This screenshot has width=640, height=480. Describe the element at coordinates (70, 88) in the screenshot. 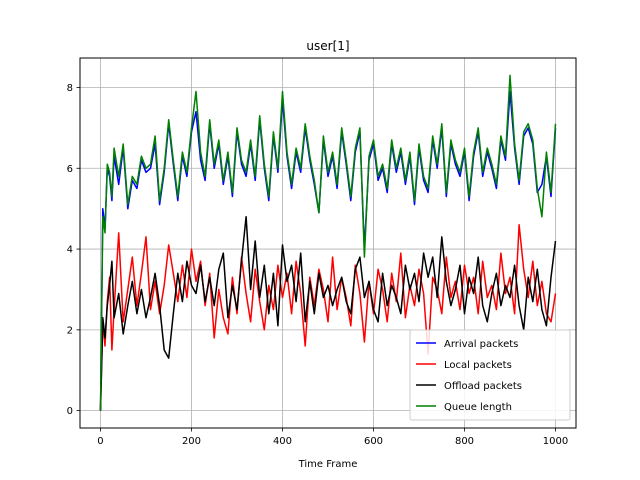

I see `y-tick-label: 8` at that location.